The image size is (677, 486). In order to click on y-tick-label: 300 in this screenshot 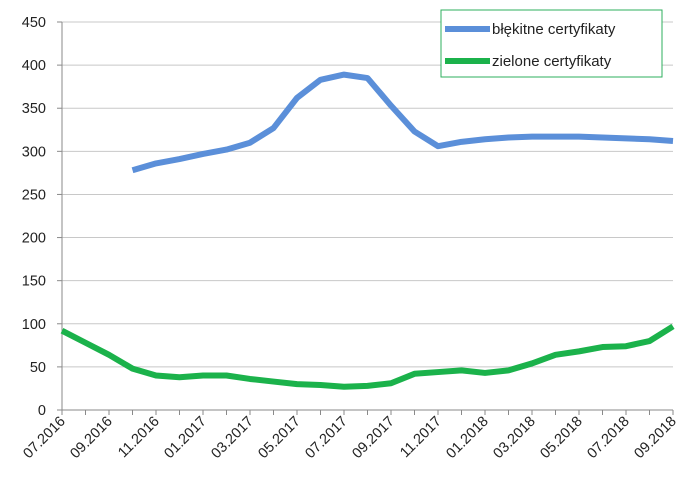, I will do `click(34, 152)`.